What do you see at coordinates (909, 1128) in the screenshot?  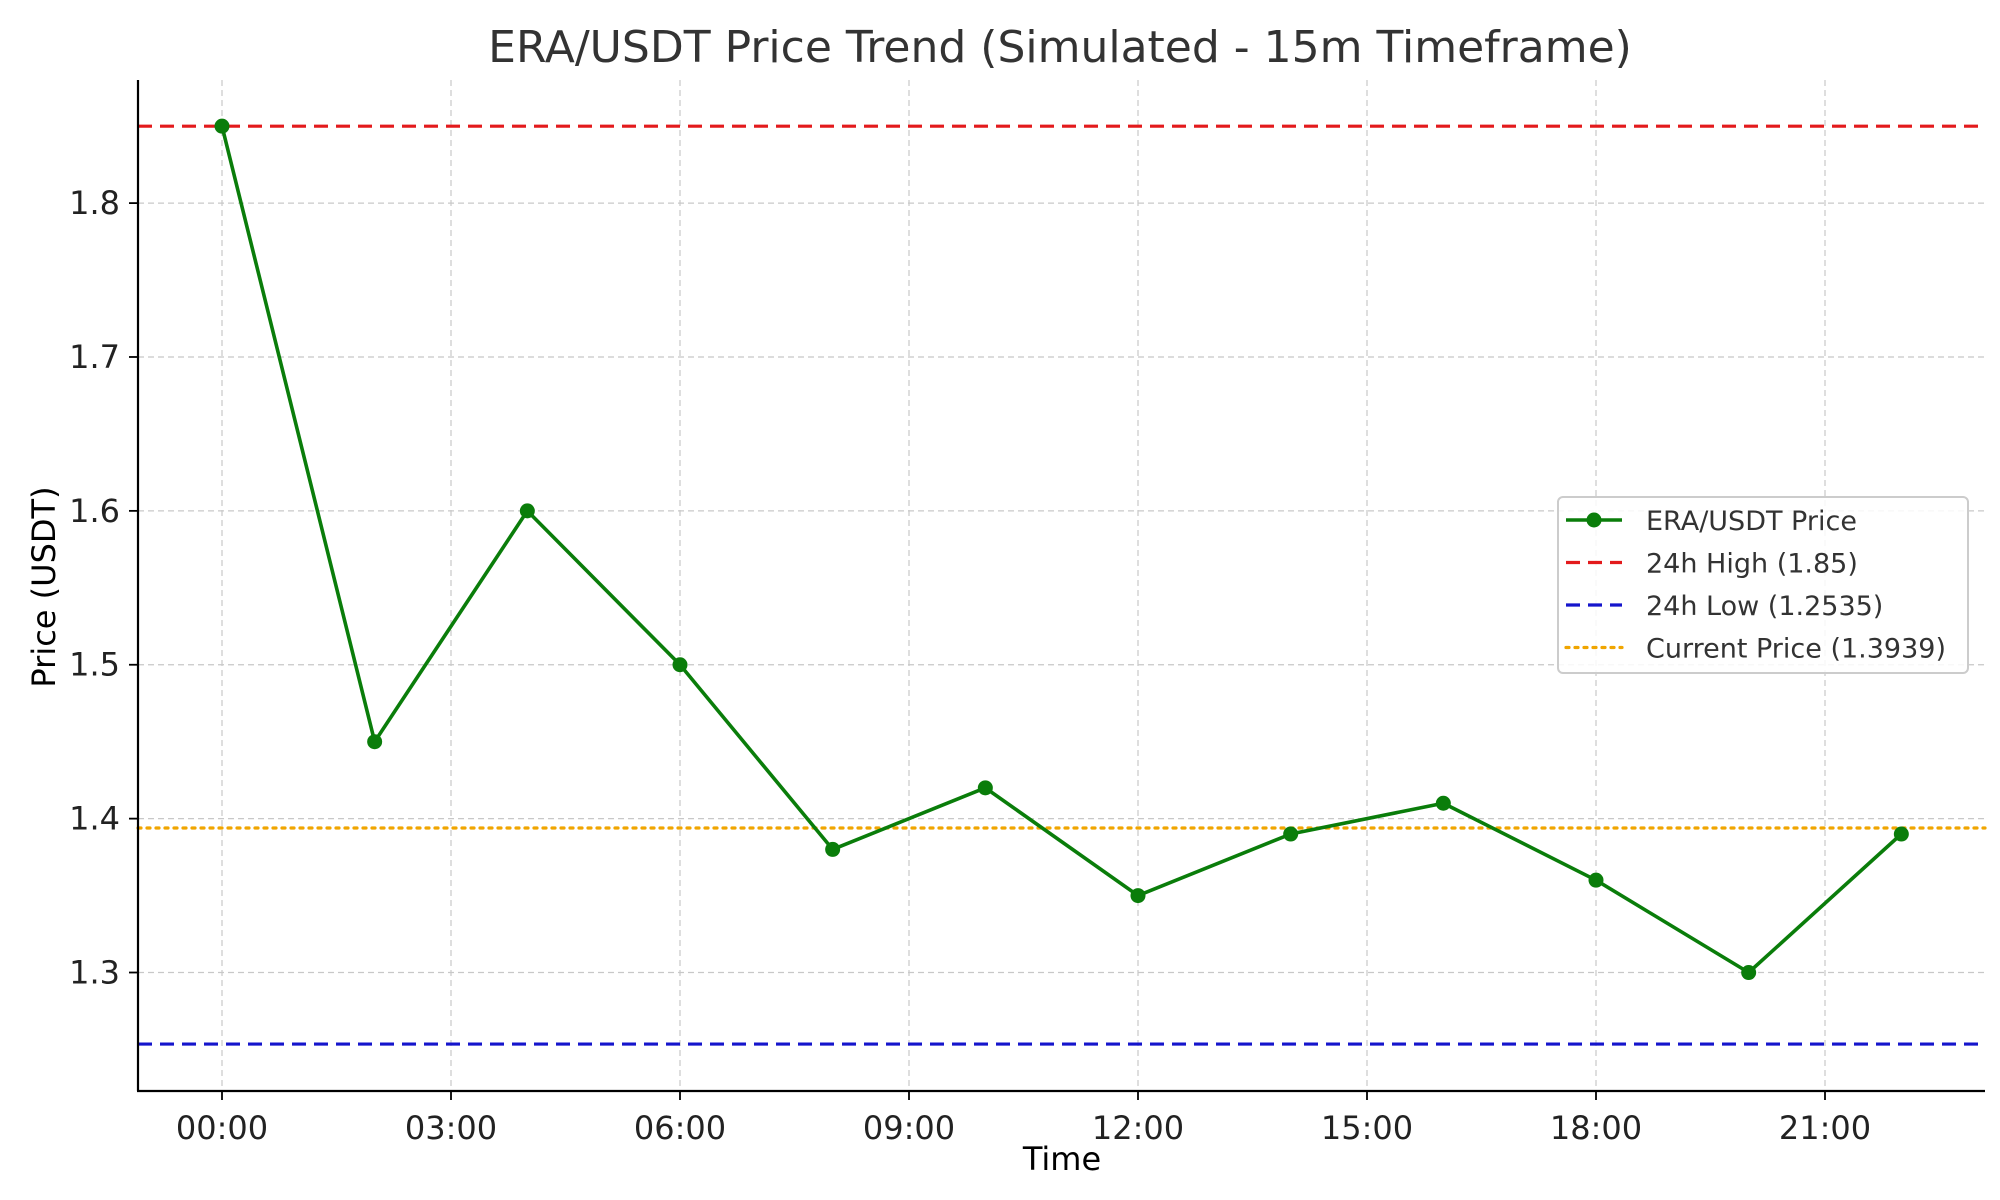 I see `x-tick-label: 09:00` at bounding box center [909, 1128].